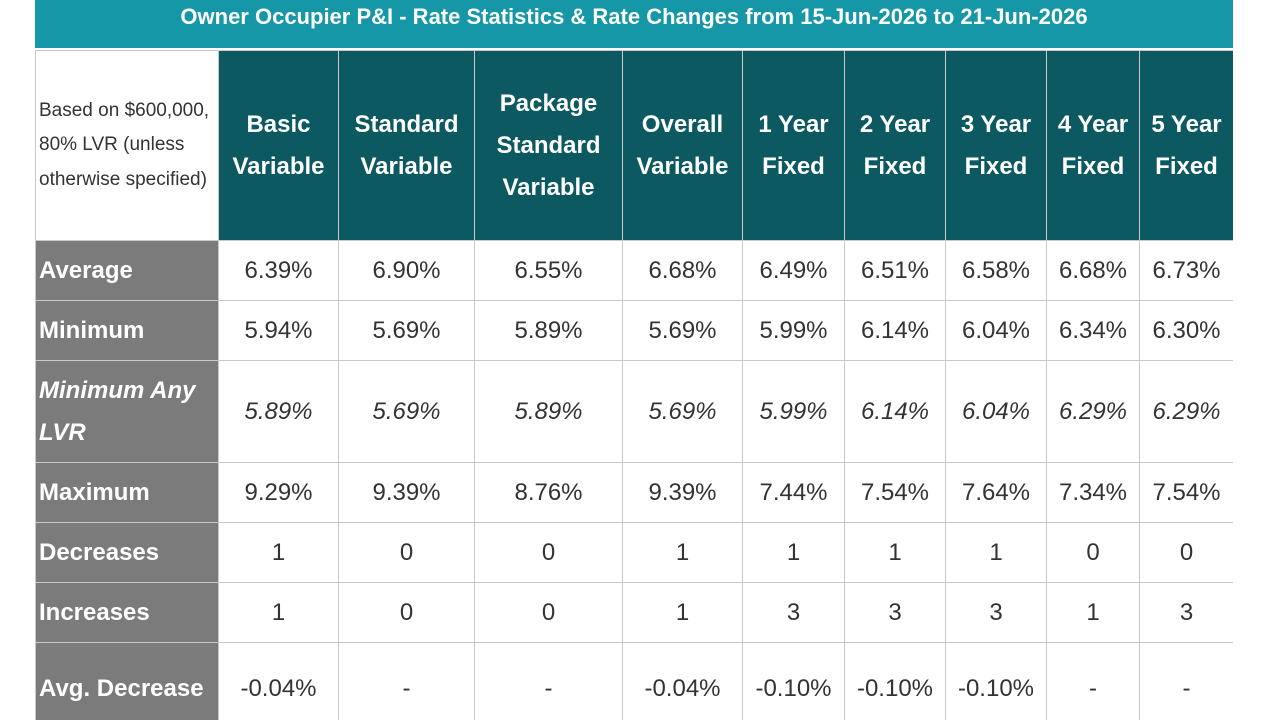 The image size is (1280, 720). What do you see at coordinates (278, 492) in the screenshot?
I see `table-cell: 9.29%` at bounding box center [278, 492].